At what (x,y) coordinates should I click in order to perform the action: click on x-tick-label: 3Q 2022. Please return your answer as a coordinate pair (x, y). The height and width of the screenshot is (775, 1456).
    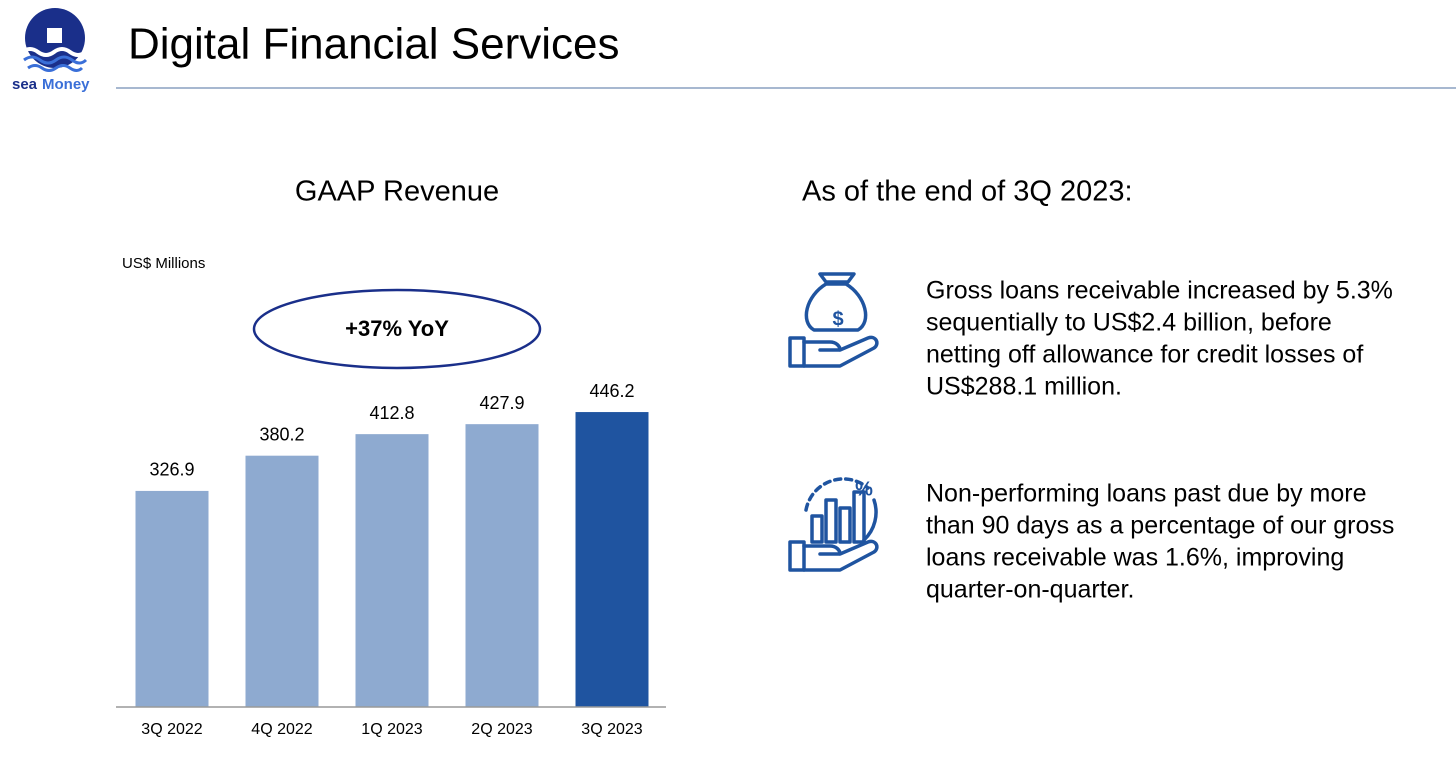
    Looking at the image, I should click on (171, 729).